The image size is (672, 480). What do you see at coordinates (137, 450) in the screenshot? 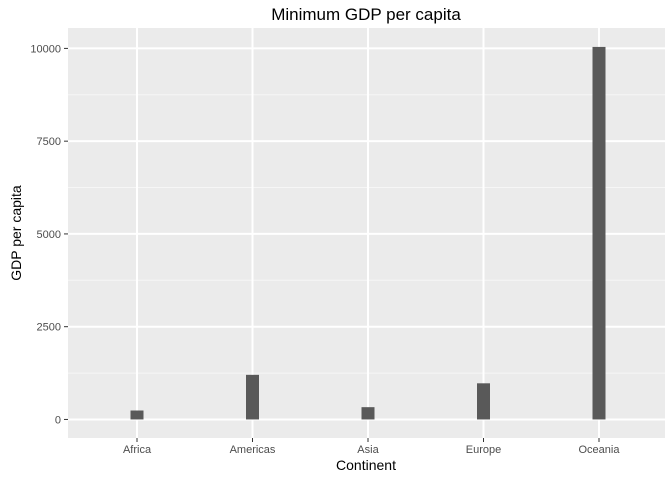
I see `x-tick-label: Africa` at bounding box center [137, 450].